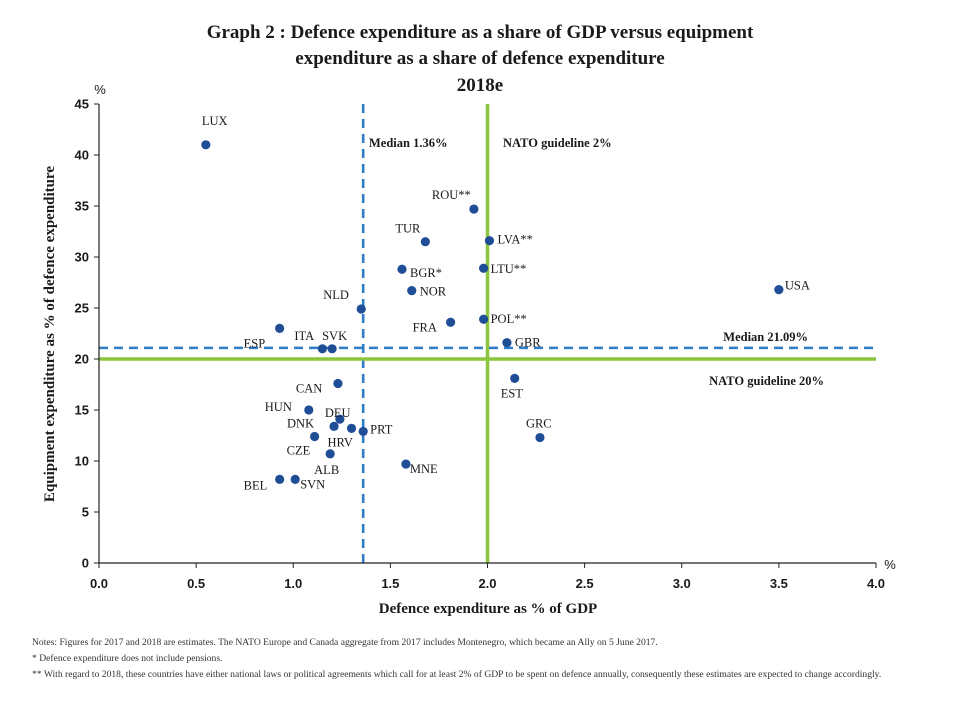 This screenshot has width=960, height=712. Describe the element at coordinates (340, 419) in the screenshot. I see `data-point-deu` at that location.